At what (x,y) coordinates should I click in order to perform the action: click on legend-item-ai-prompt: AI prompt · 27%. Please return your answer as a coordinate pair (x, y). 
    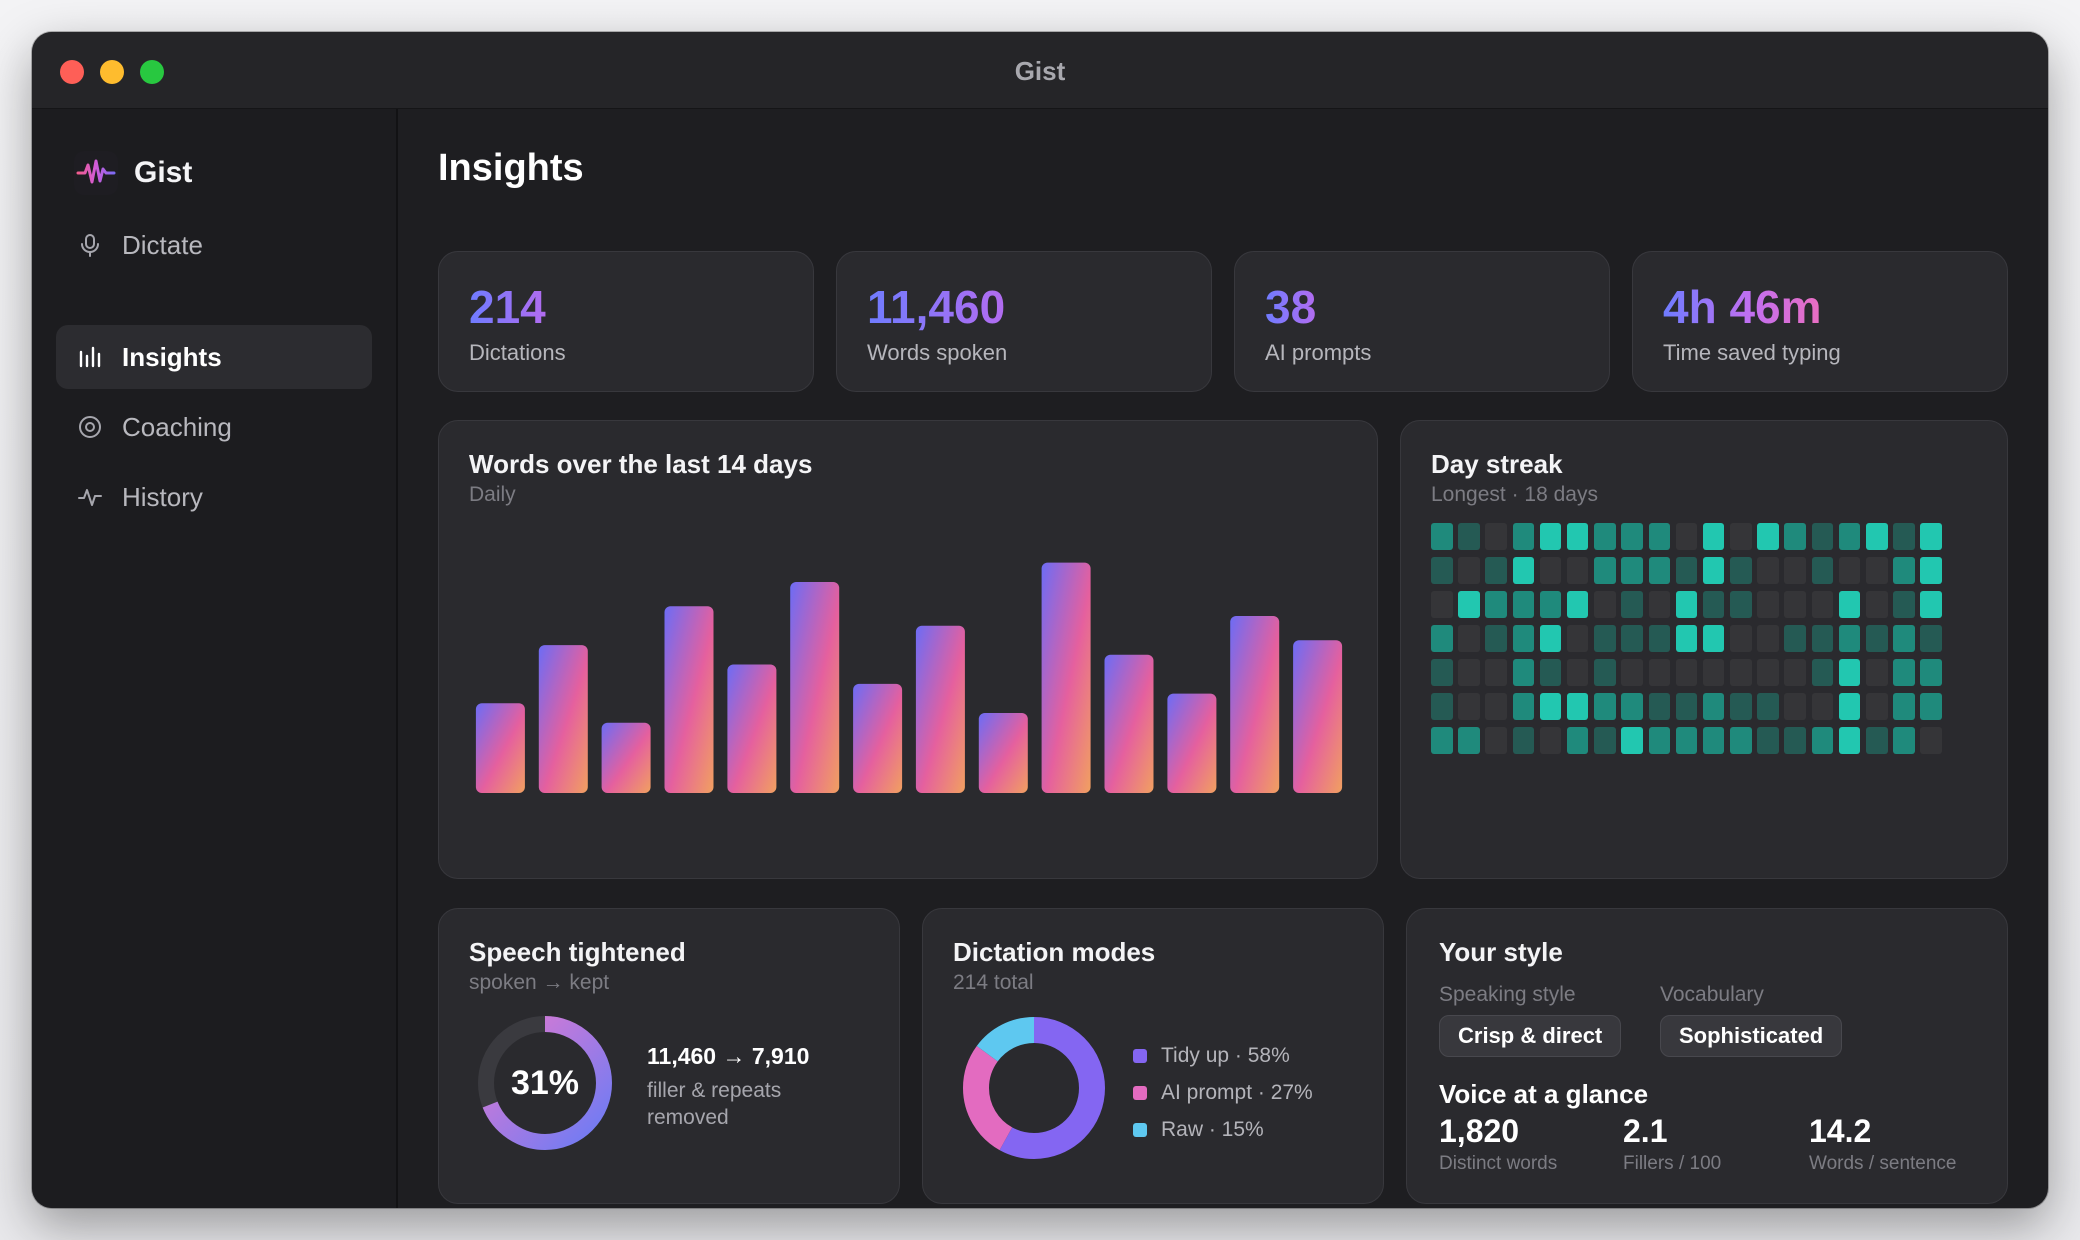
    Looking at the image, I should click on (1223, 1092).